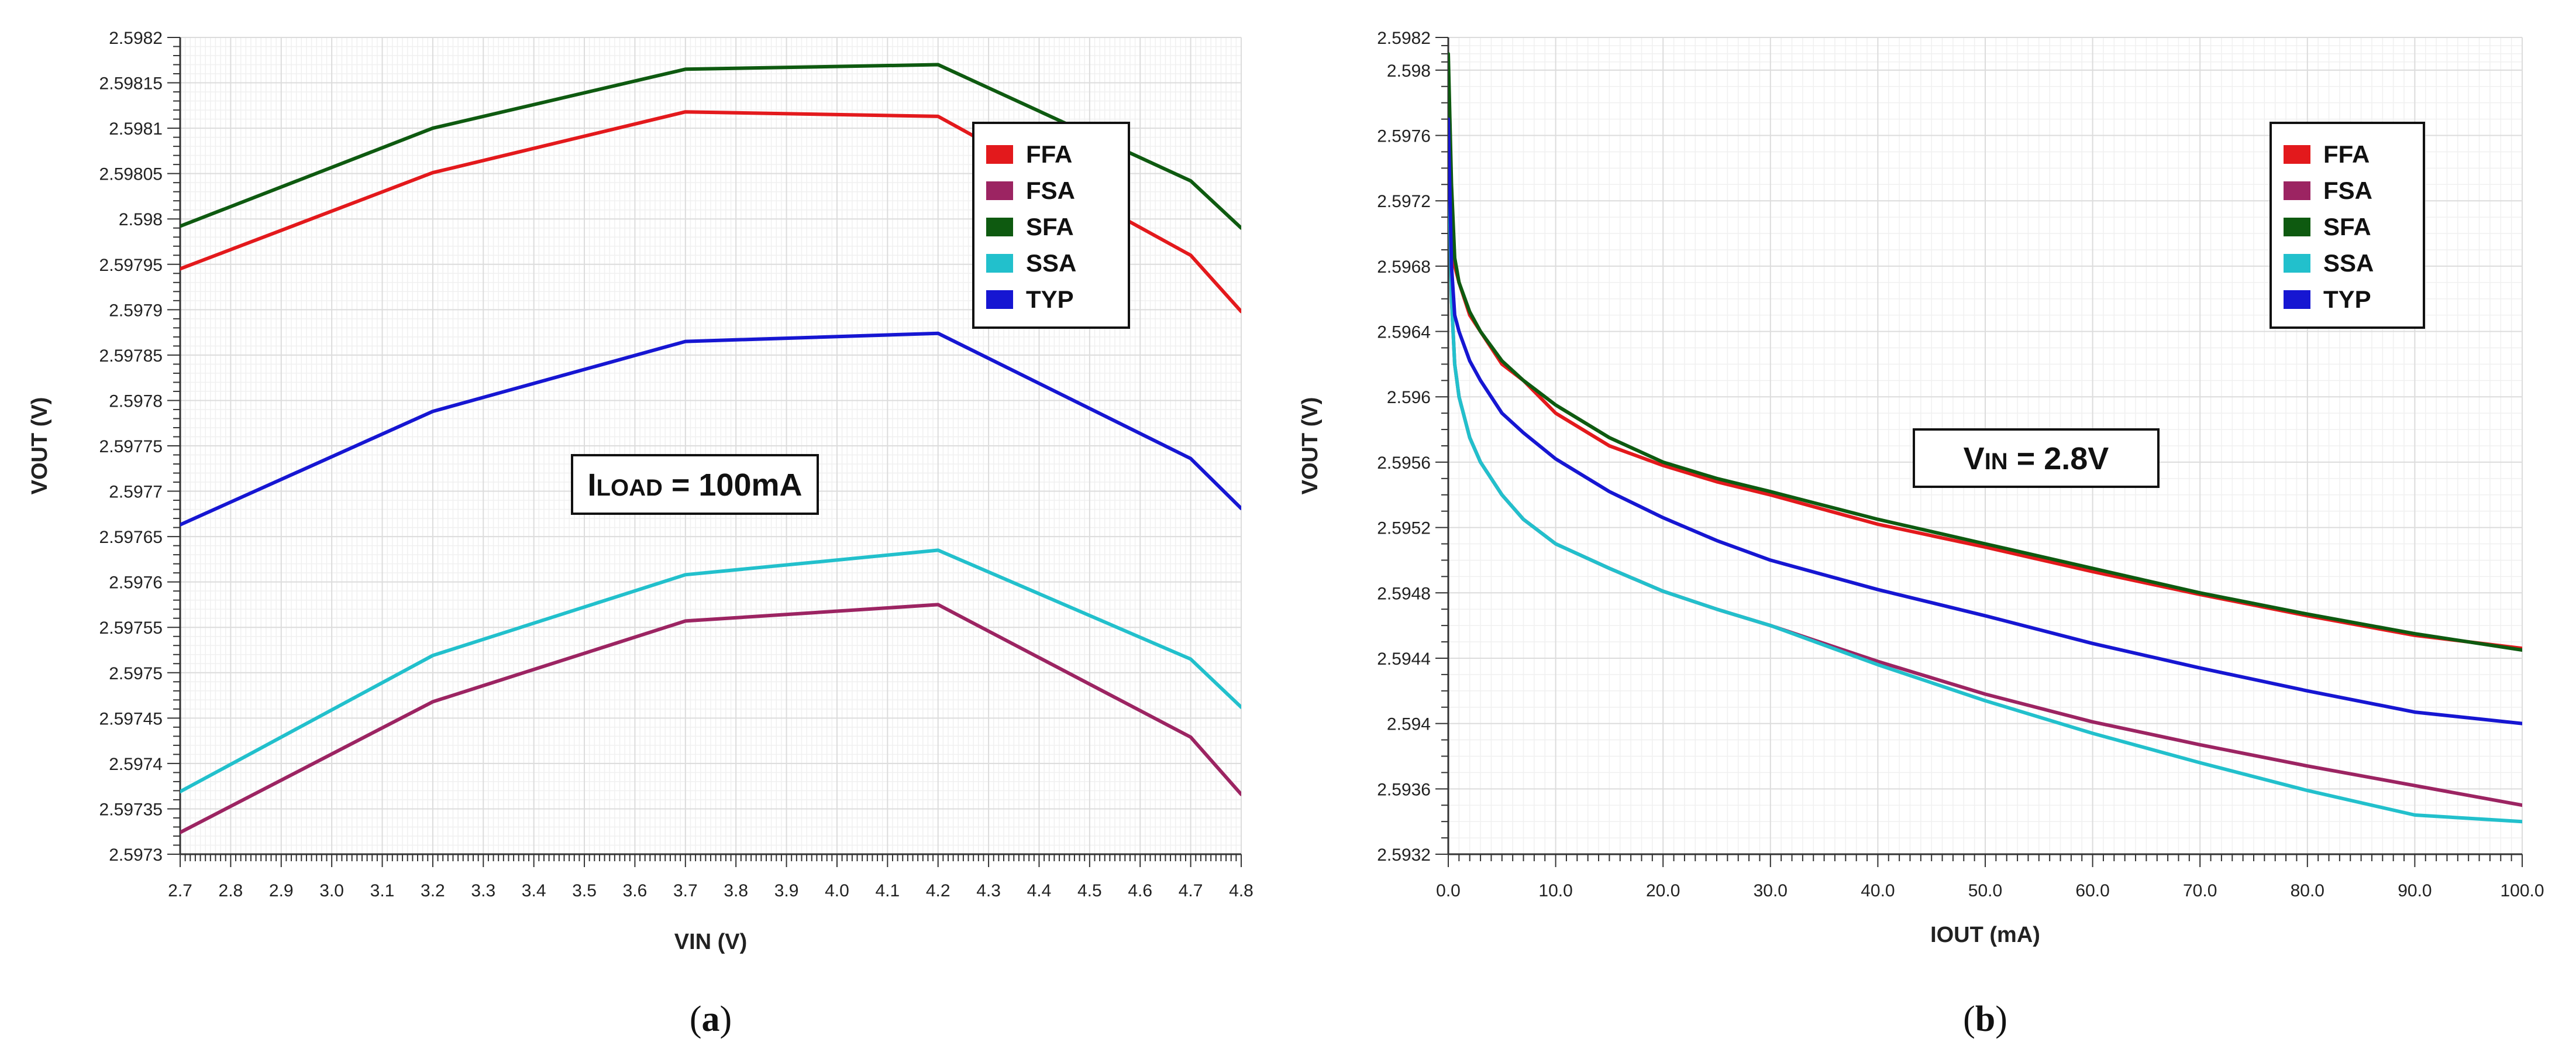 Image resolution: width=2576 pixels, height=1059 pixels. What do you see at coordinates (1404, 659) in the screenshot?
I see `y-tick-label: 2.5944` at bounding box center [1404, 659].